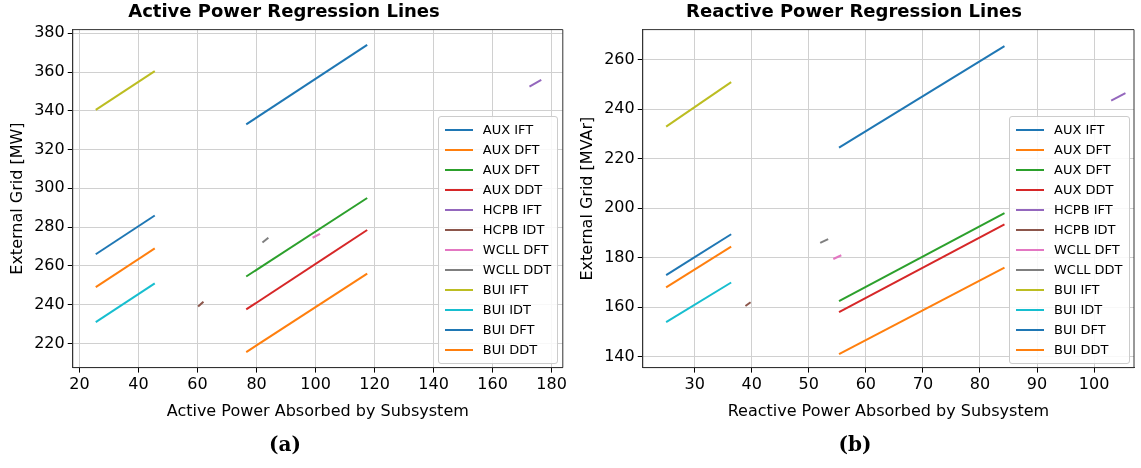 The image size is (1141, 468). Describe the element at coordinates (492, 384) in the screenshot. I see `x-tick-label: 160` at that location.